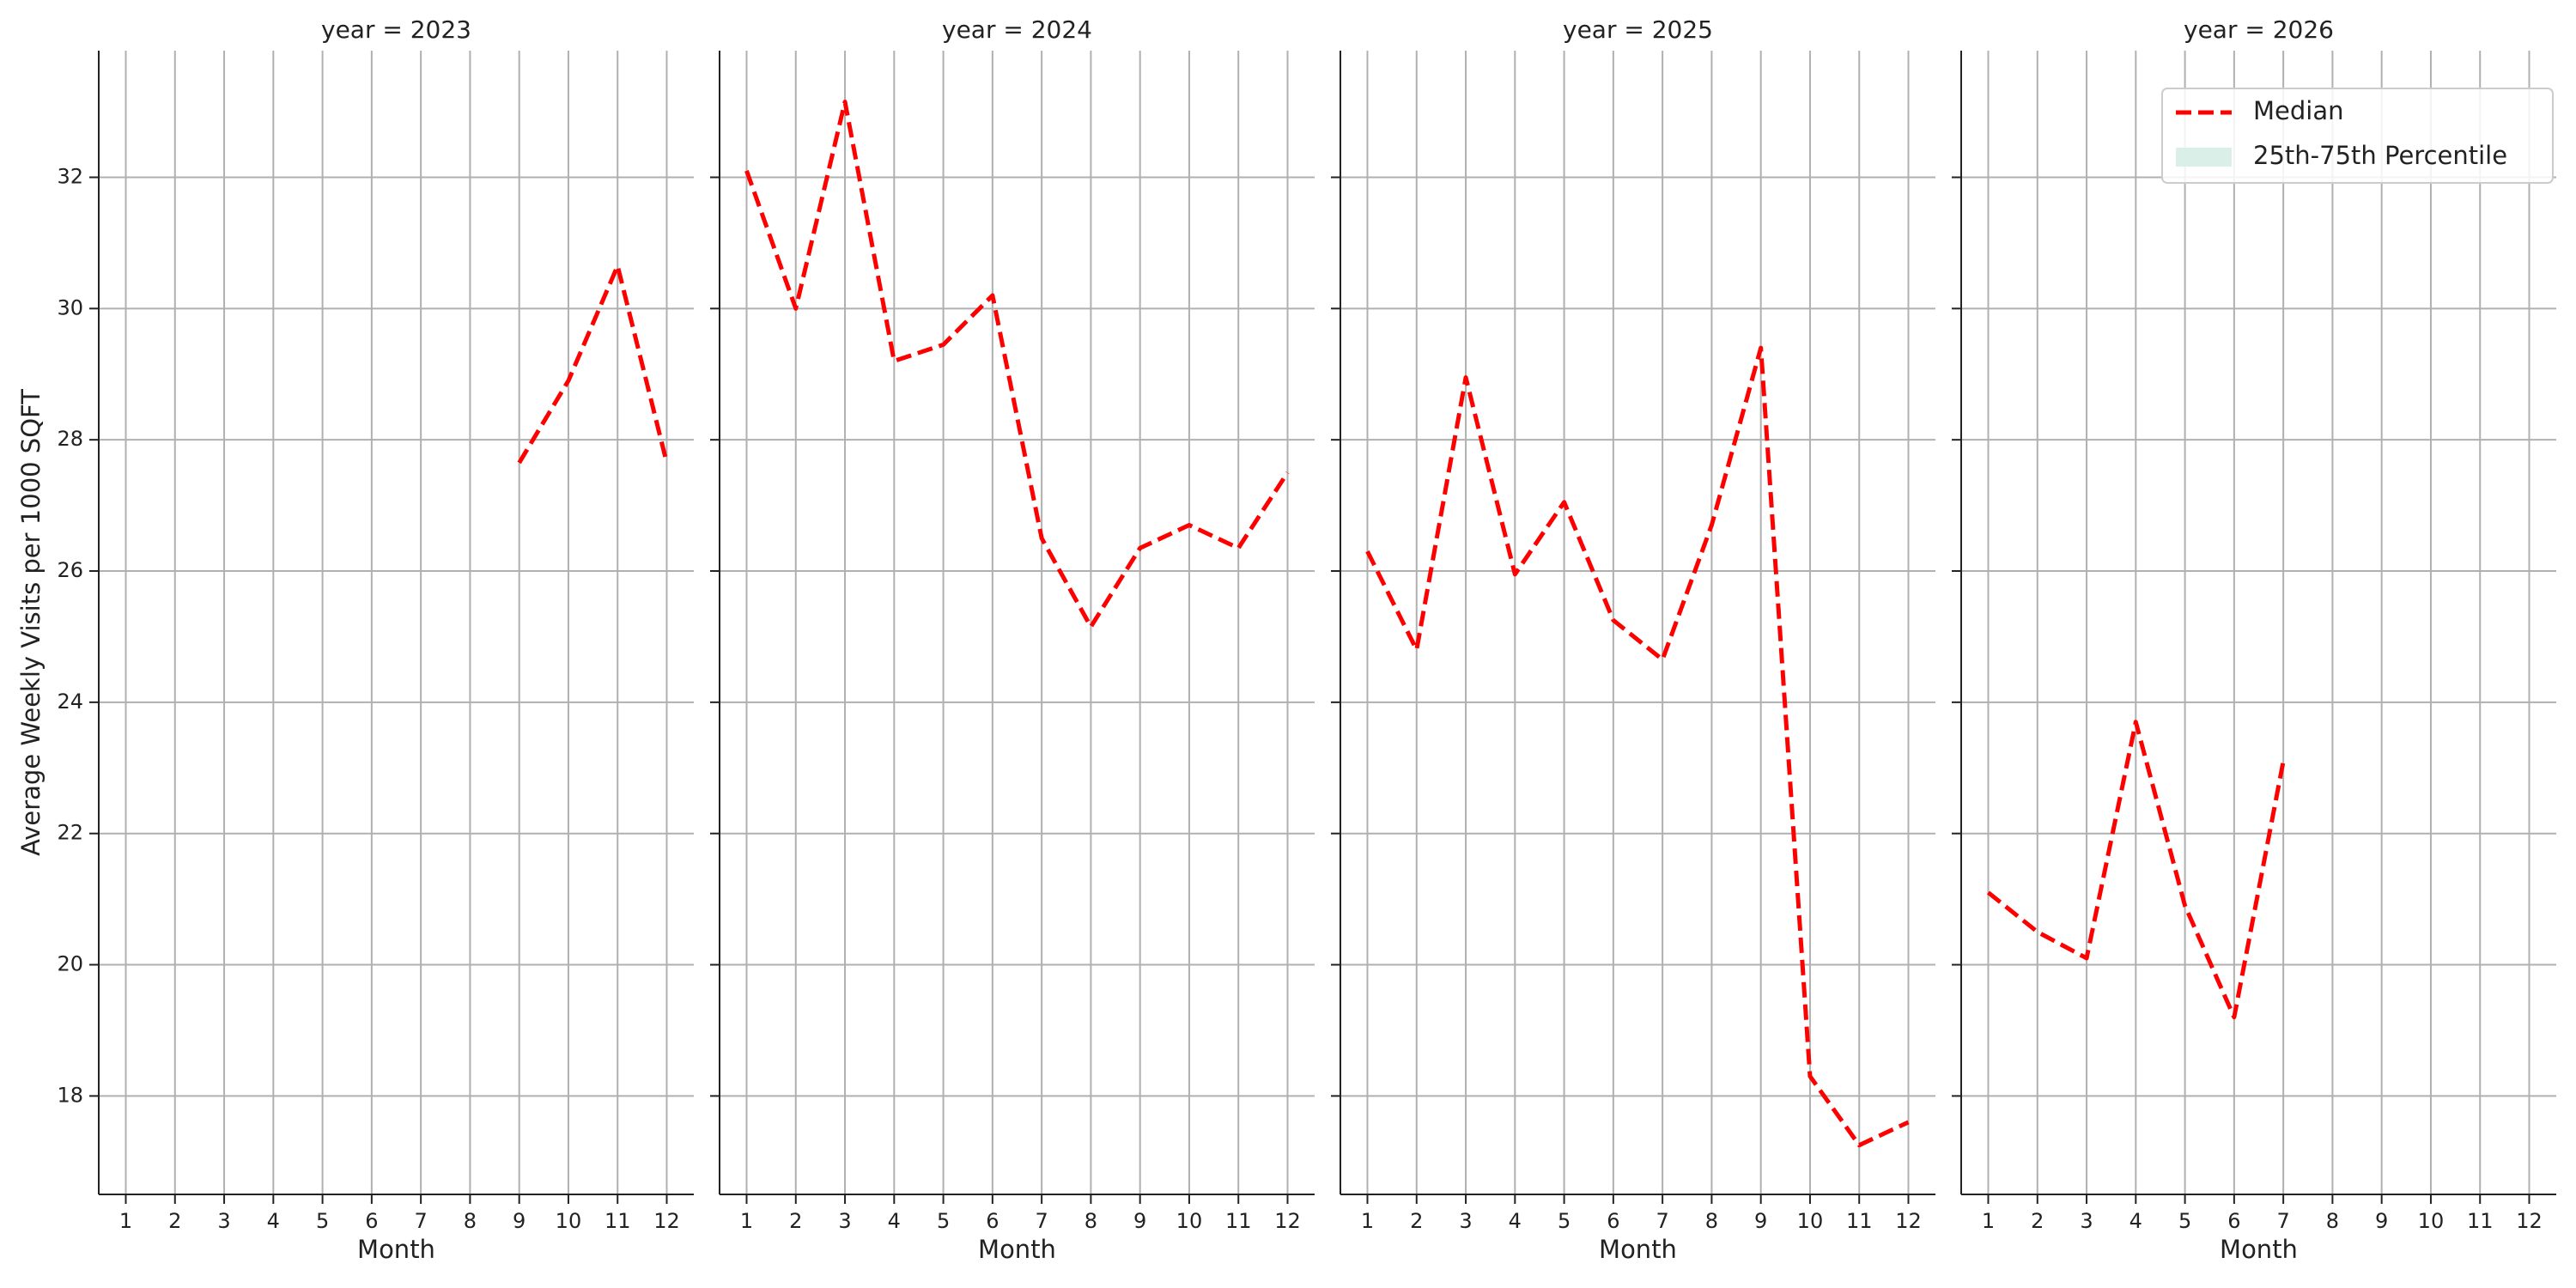  Describe the element at coordinates (1638, 29) in the screenshot. I see `panel-title: year = 2025` at that location.